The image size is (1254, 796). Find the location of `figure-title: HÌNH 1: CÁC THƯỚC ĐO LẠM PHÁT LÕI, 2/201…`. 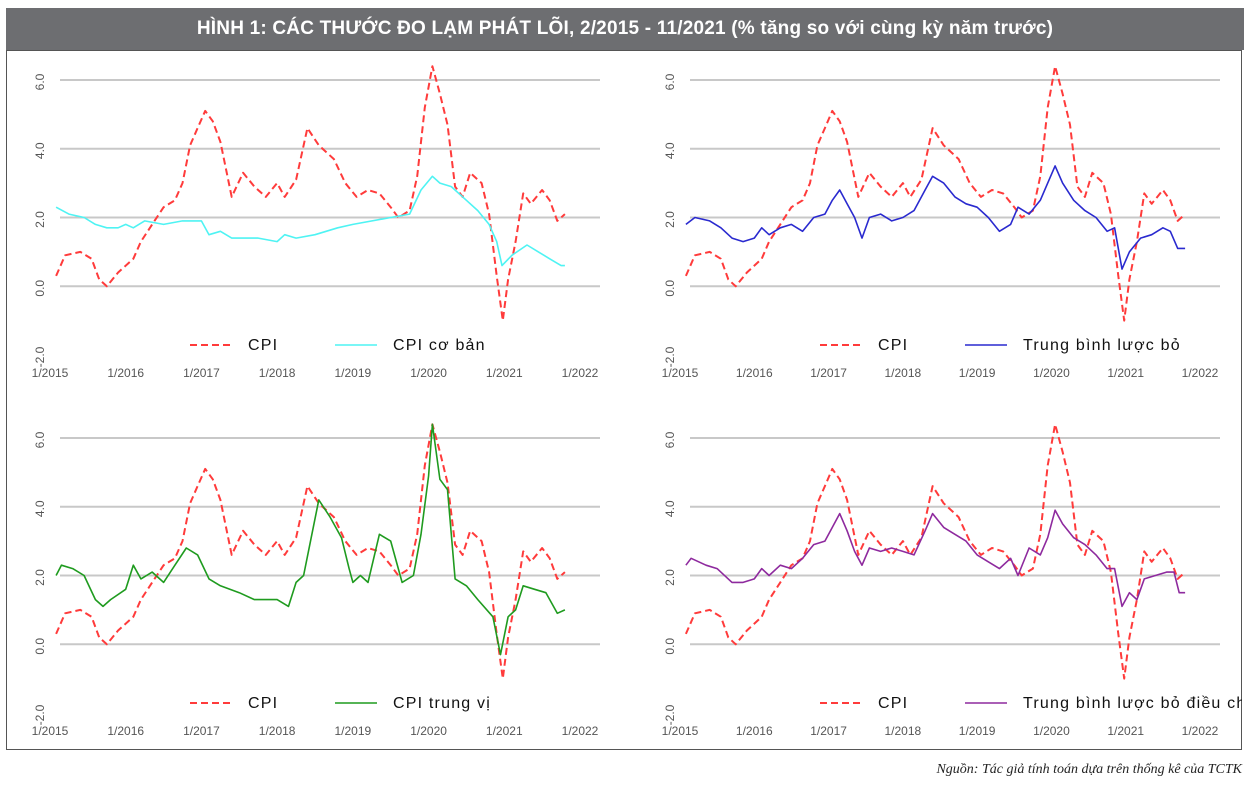

figure-title: HÌNH 1: CÁC THƯỚC ĐO LẠM PHÁT LÕI, 2/201… is located at coordinates (625, 29).